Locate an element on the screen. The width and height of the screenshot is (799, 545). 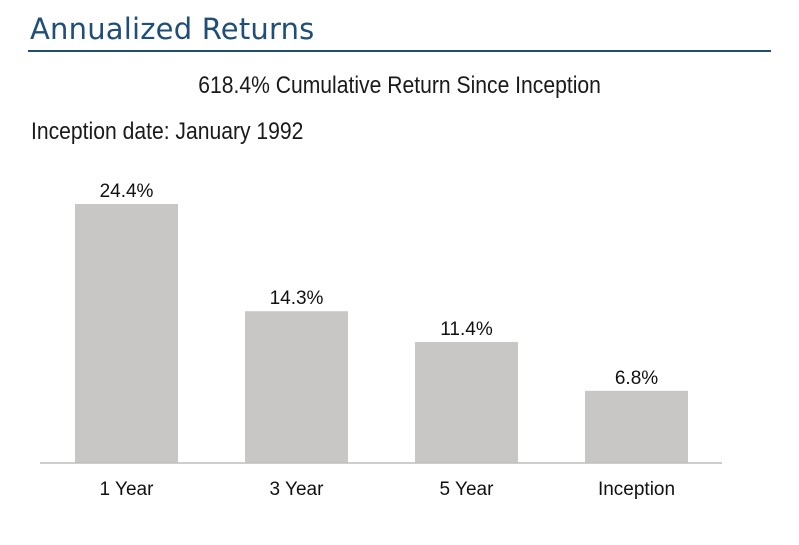
bar-1-year is located at coordinates (126, 333).